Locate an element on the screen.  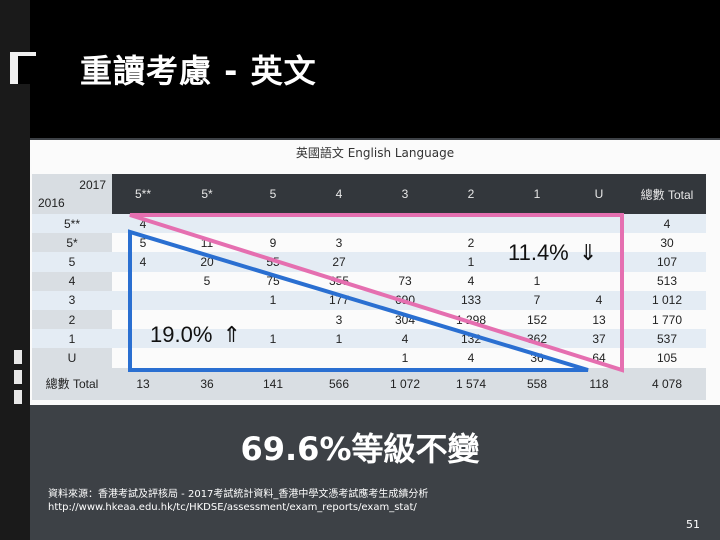
pct-down-label: 11.4% is located at coordinates (538, 252).